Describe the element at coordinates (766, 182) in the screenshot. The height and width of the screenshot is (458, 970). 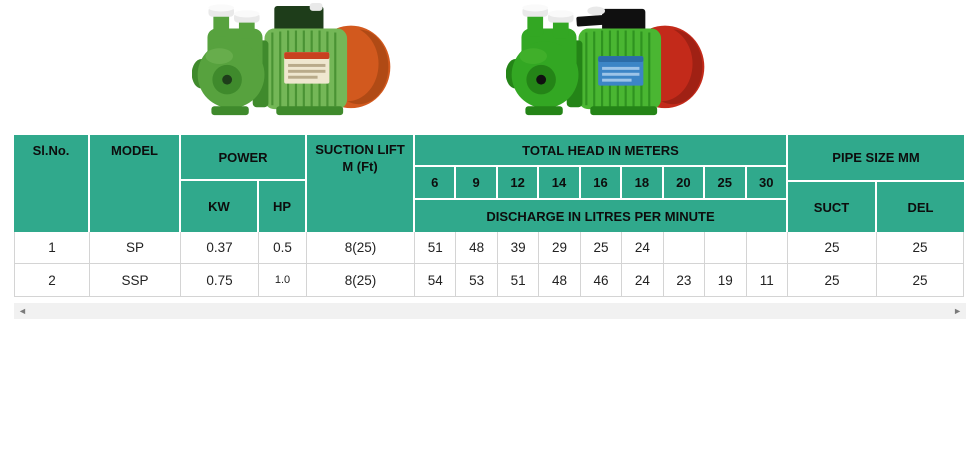
I see `header-head-30: 30` at that location.